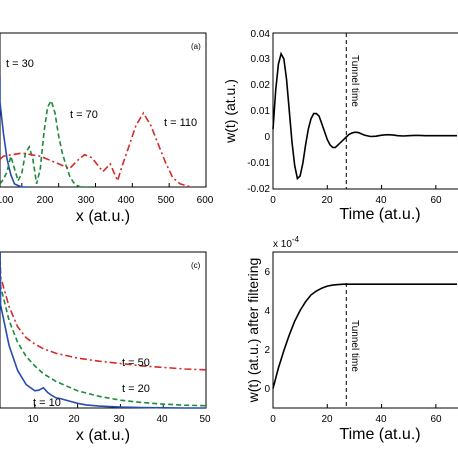 The width and height of the screenshot is (458, 458). What do you see at coordinates (20, 64) in the screenshot?
I see `panel-a-curve-label-1: t = 30` at bounding box center [20, 64].